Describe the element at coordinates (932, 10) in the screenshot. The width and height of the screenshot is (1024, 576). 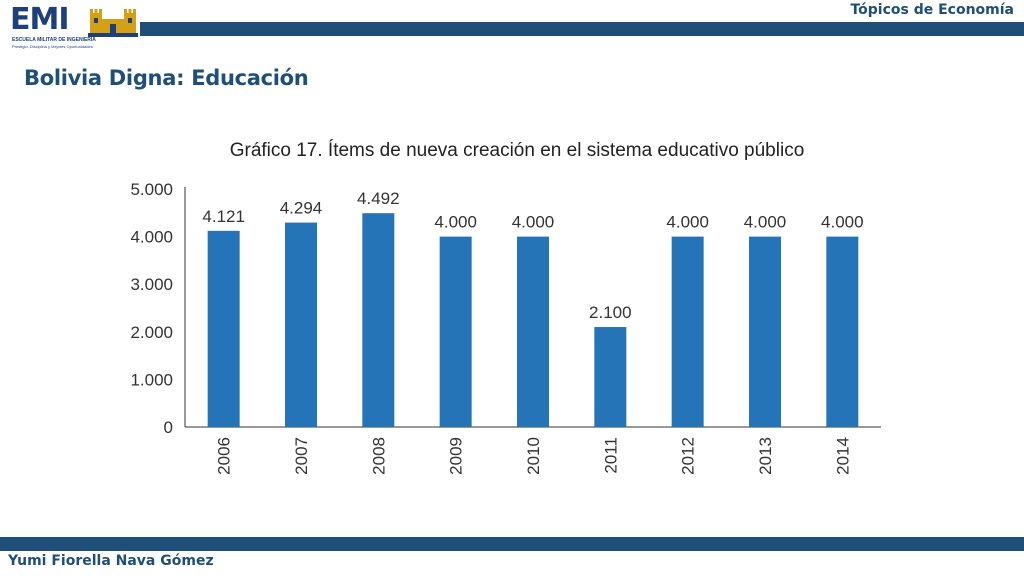
I see `header-topic: Tópicos de Economía` at that location.